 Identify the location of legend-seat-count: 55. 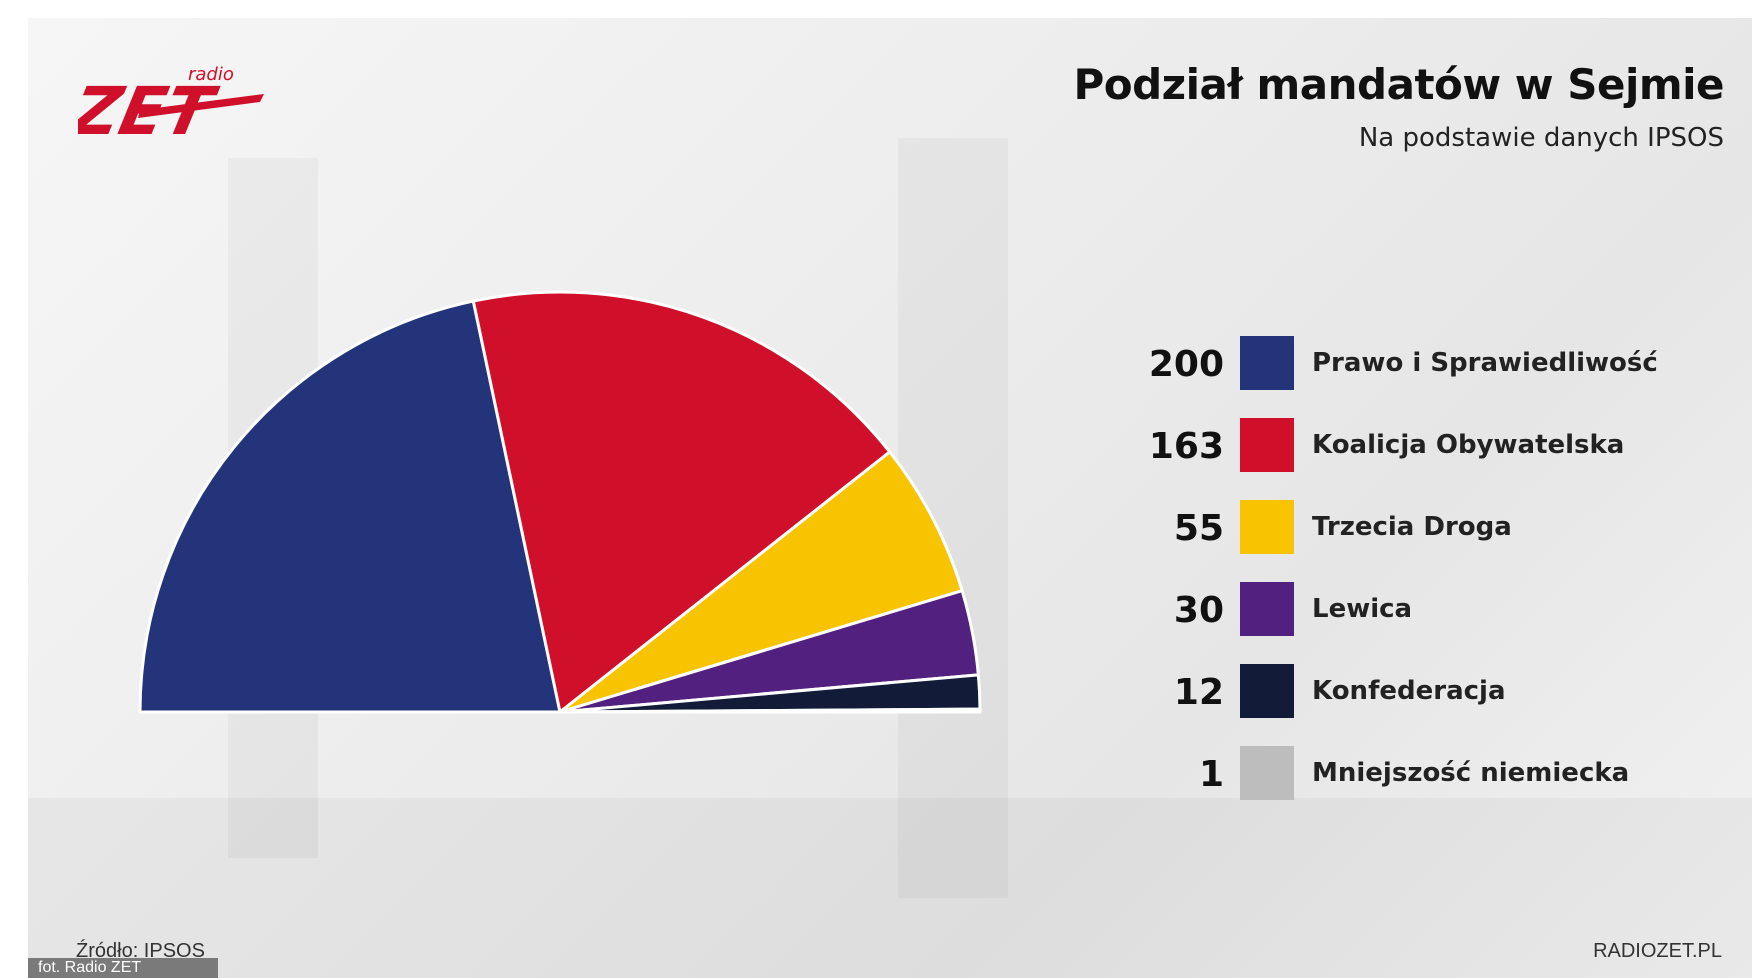
(1198, 528).